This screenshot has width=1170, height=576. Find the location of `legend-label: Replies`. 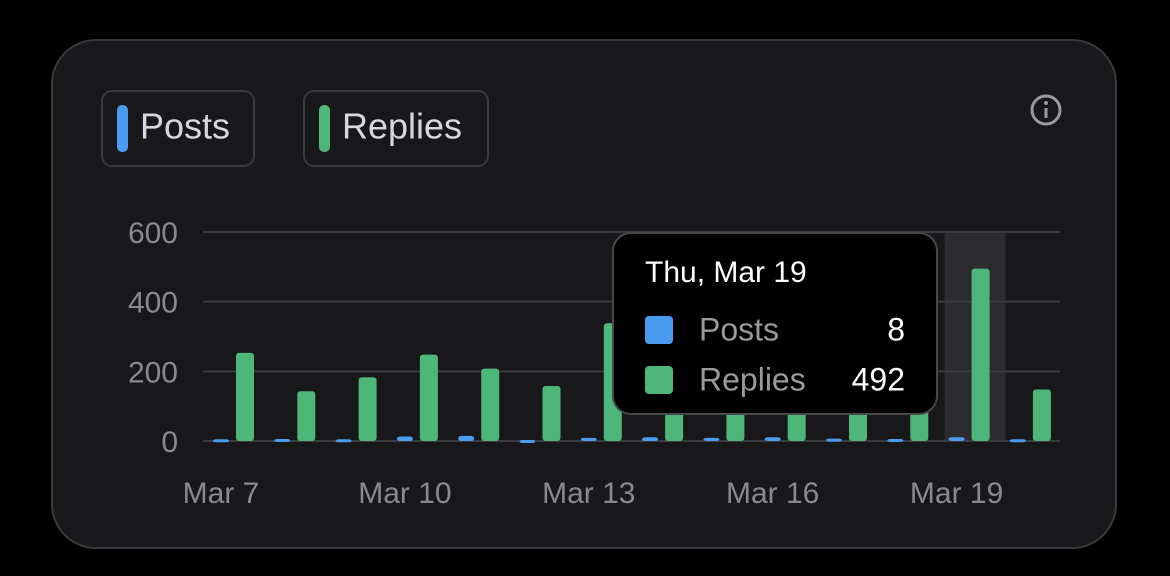

legend-label: Replies is located at coordinates (402, 126).